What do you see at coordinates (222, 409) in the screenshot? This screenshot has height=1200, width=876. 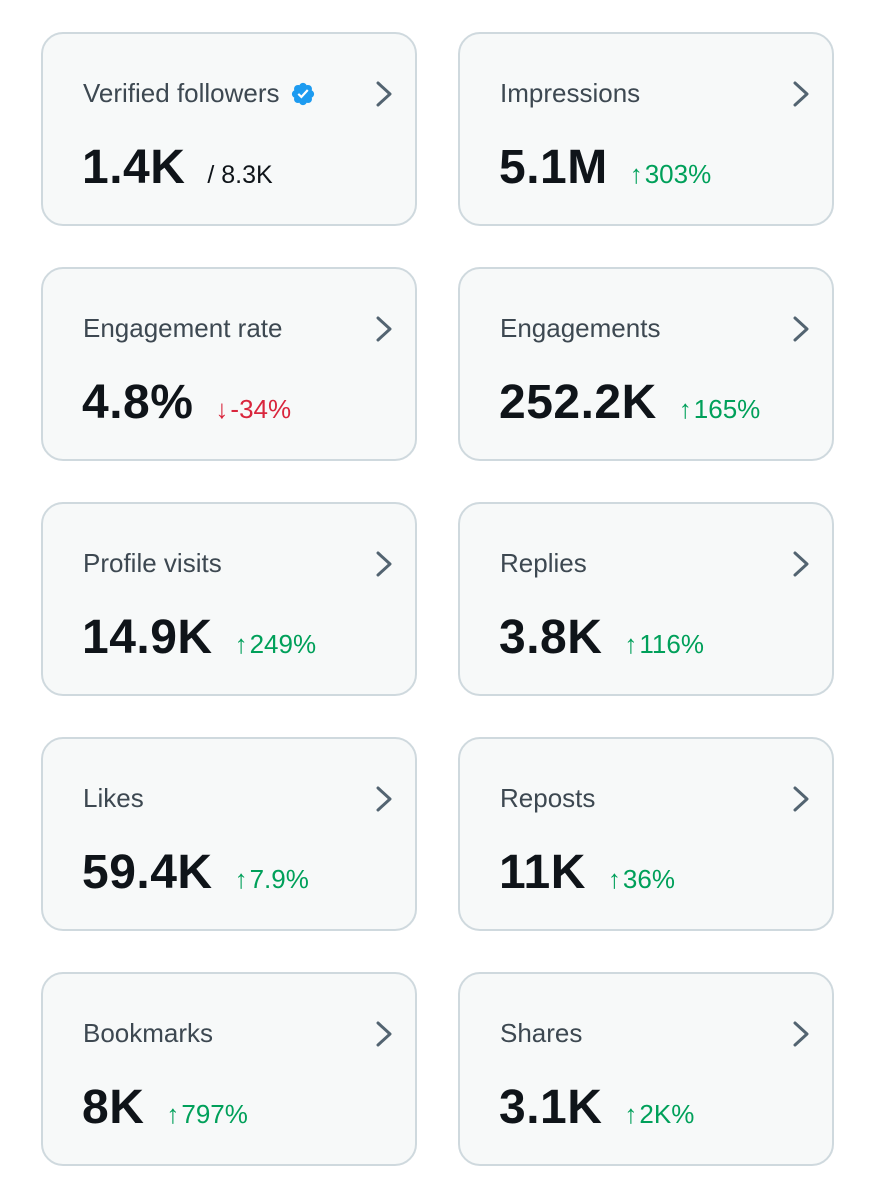 I see `arrow-down-icon: ↓` at bounding box center [222, 409].